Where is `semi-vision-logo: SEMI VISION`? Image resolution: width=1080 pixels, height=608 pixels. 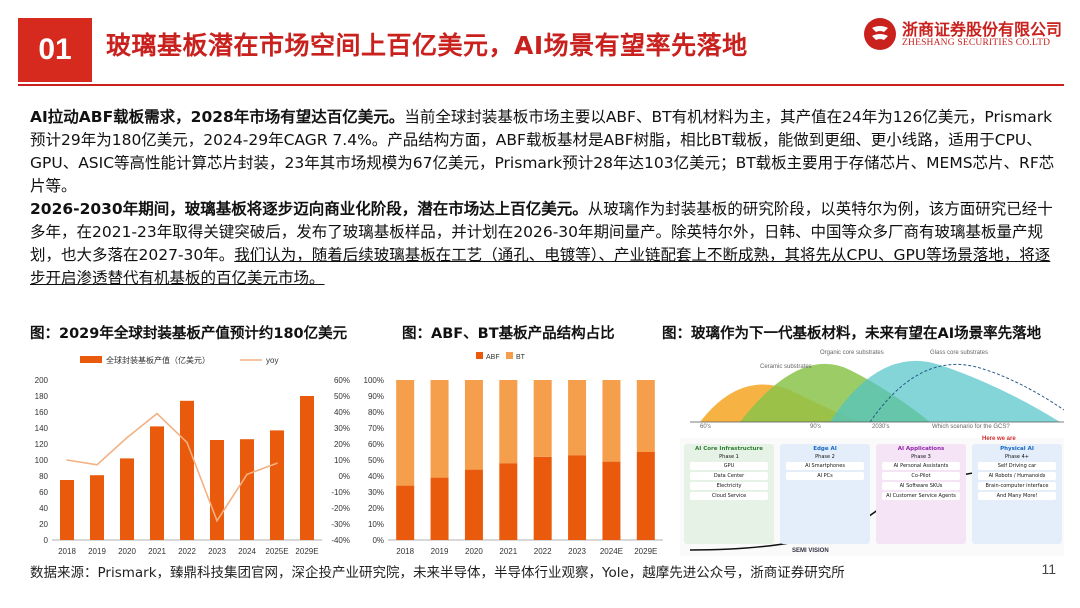 semi-vision-logo: SEMI VISION is located at coordinates (810, 551).